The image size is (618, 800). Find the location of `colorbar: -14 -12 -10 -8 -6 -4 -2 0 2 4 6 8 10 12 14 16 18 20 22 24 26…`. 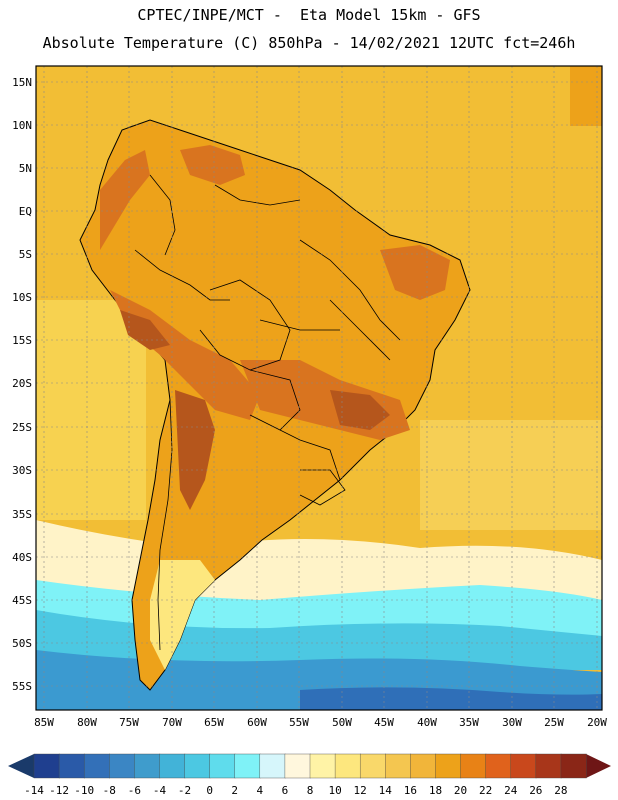

colorbar: -14 -12 -10 -8 -6 -4 -2 0 2 4 6 8 10 12 14 16 18 20 22 24 26… is located at coordinates (309, 775).